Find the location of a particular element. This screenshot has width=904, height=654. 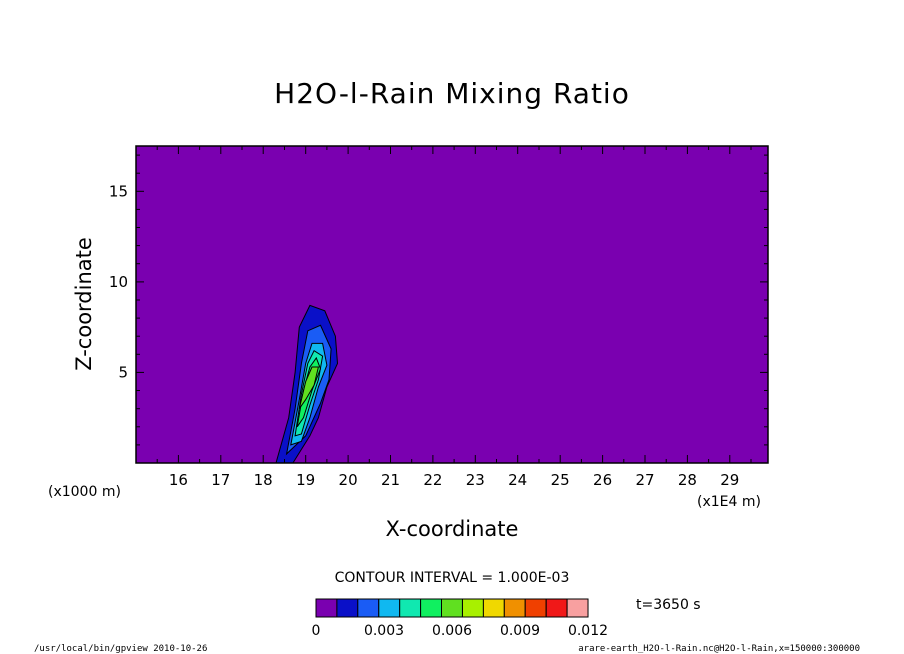

x-tick-label: 20 is located at coordinates (348, 480).